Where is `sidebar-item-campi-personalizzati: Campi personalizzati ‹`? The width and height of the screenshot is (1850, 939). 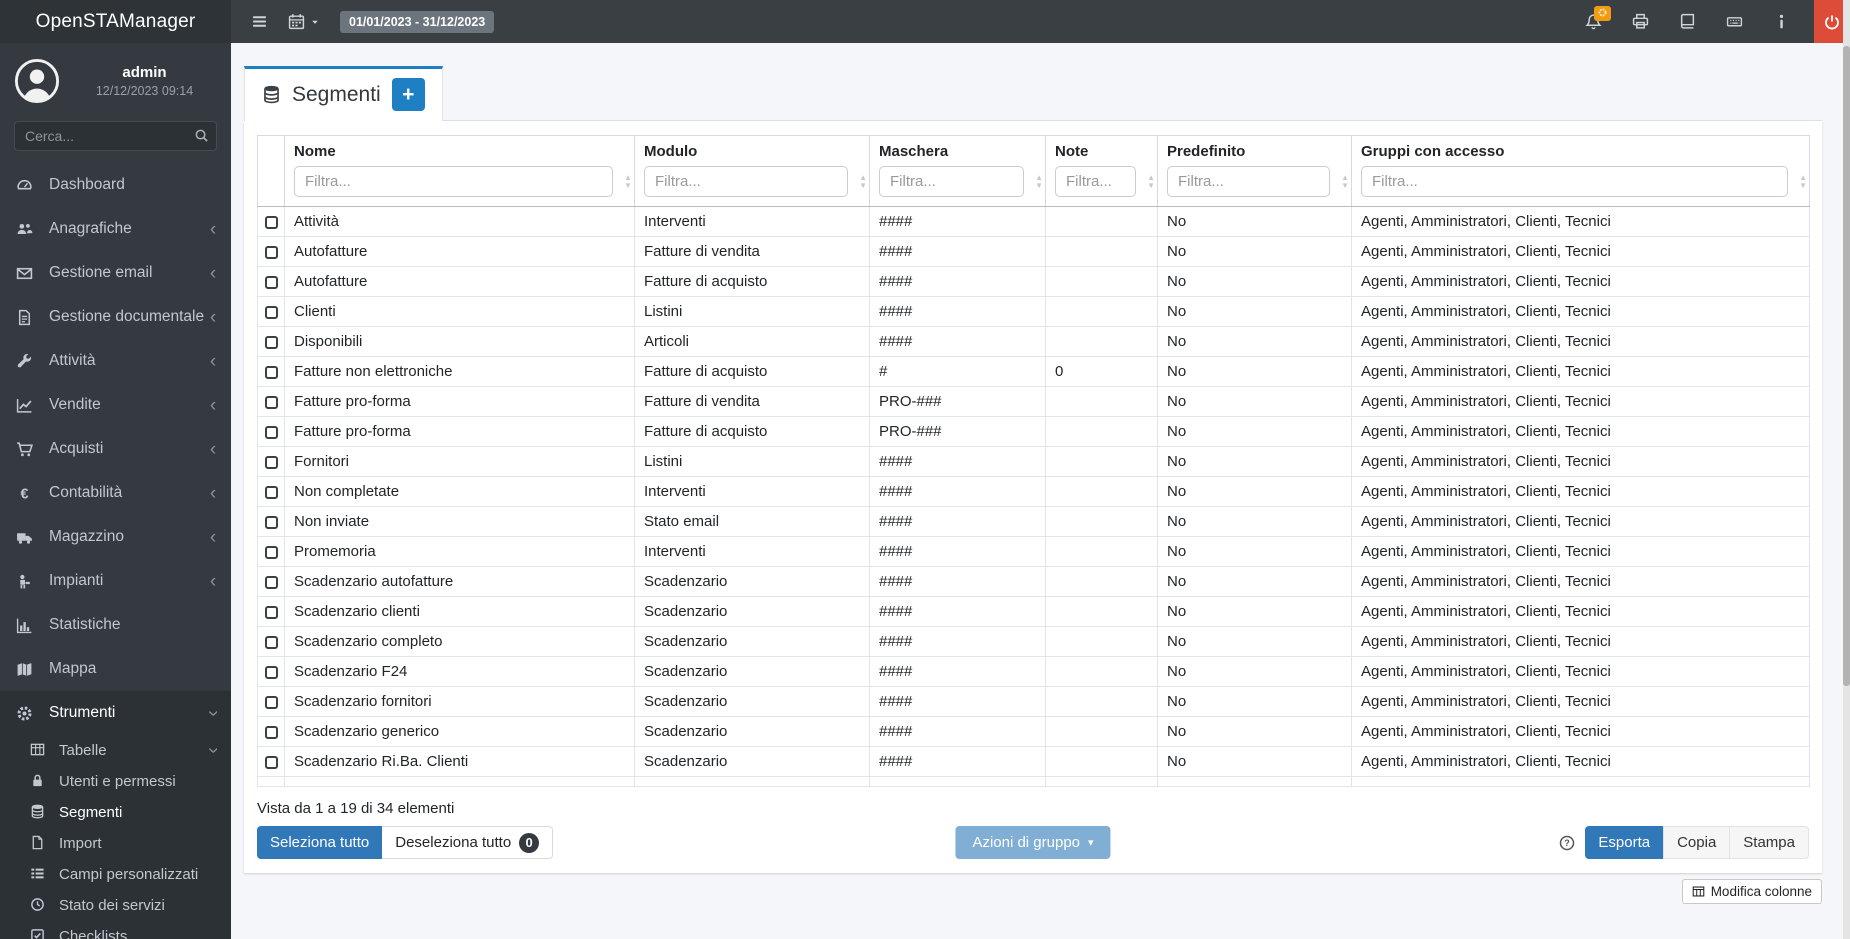 sidebar-item-campi-personalizzati: Campi personalizzati ‹ is located at coordinates (115, 874).